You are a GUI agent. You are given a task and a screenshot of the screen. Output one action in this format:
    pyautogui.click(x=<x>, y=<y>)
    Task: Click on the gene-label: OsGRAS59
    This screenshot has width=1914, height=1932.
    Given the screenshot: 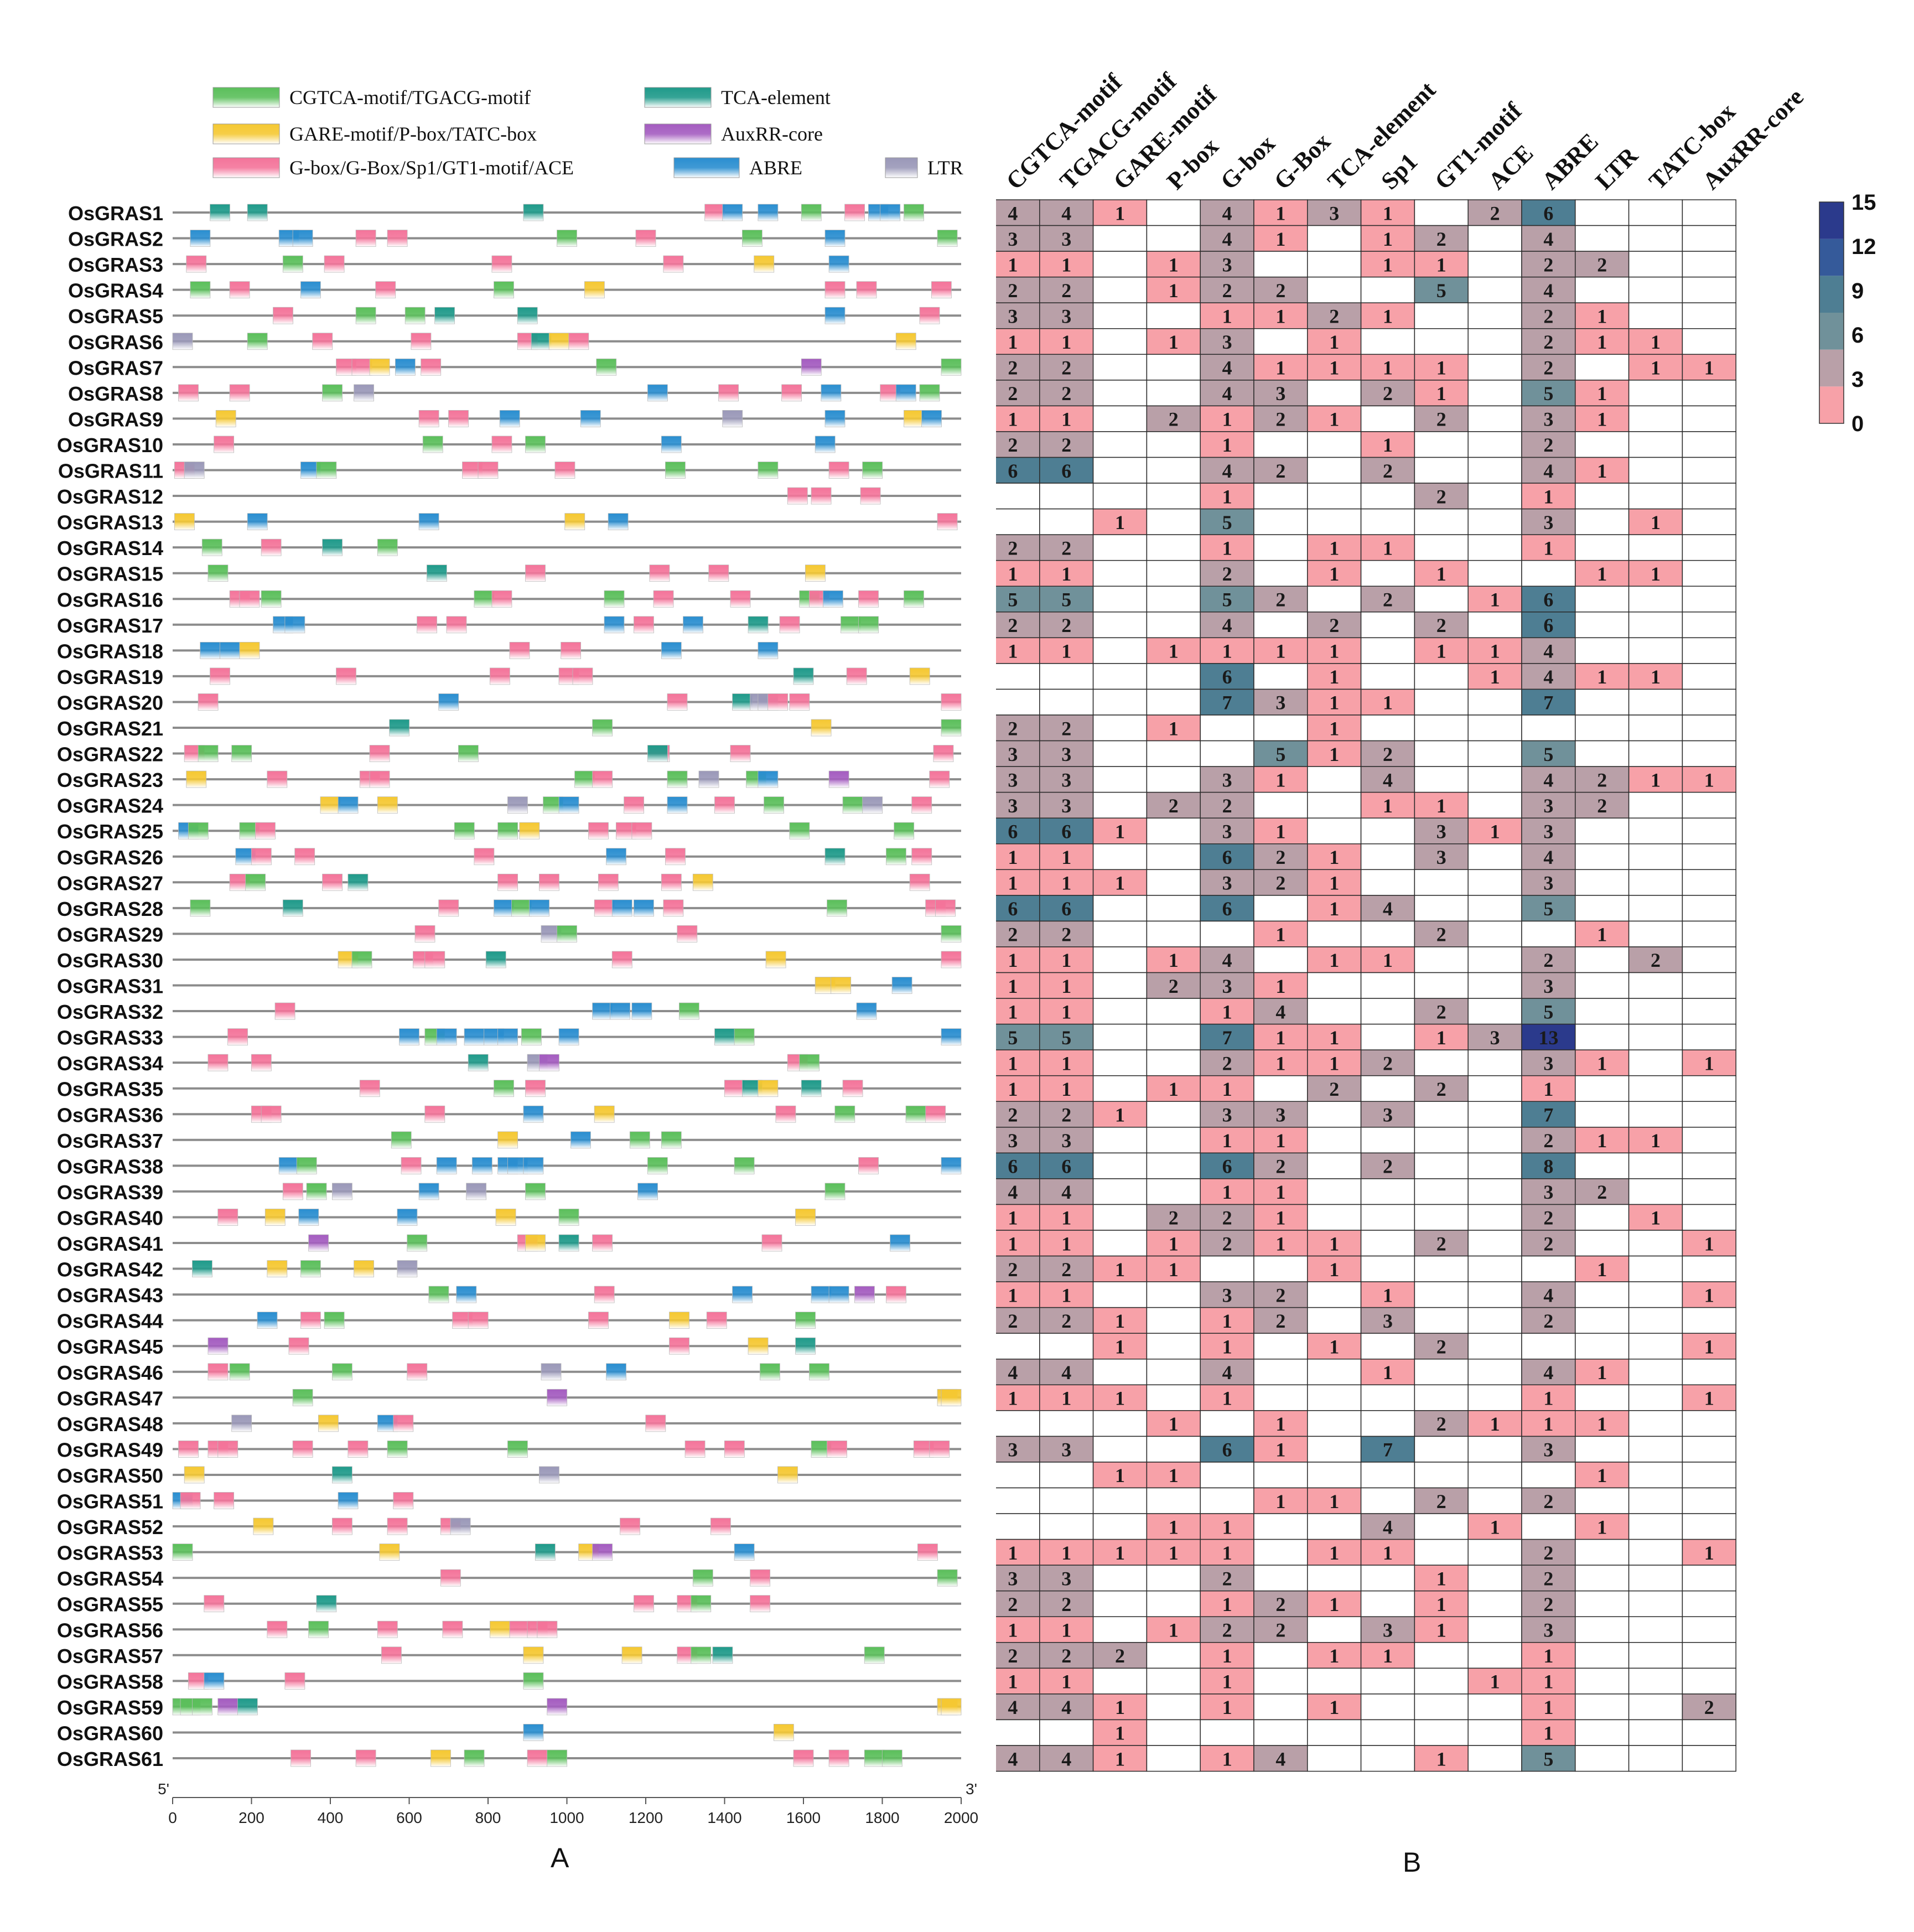 What is the action you would take?
    pyautogui.click(x=110, y=1707)
    